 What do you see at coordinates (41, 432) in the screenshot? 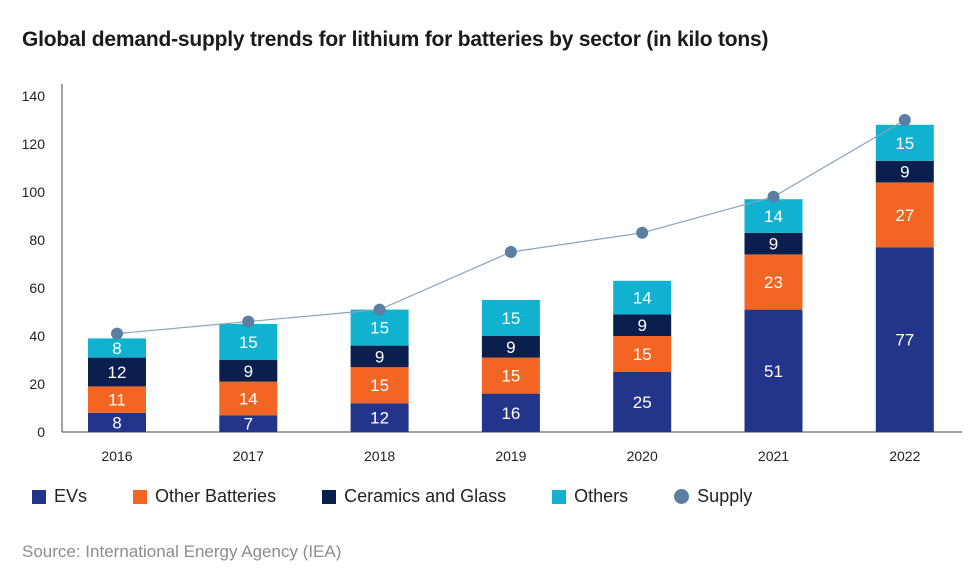
I see `y-tick-label: 0` at bounding box center [41, 432].